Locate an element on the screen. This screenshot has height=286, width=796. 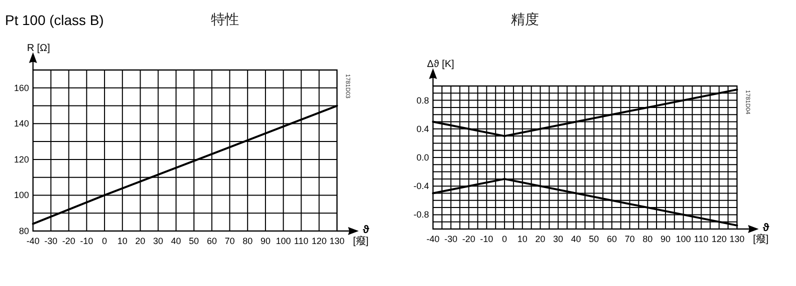
y-tick-label: 160 is located at coordinates (21, 87).